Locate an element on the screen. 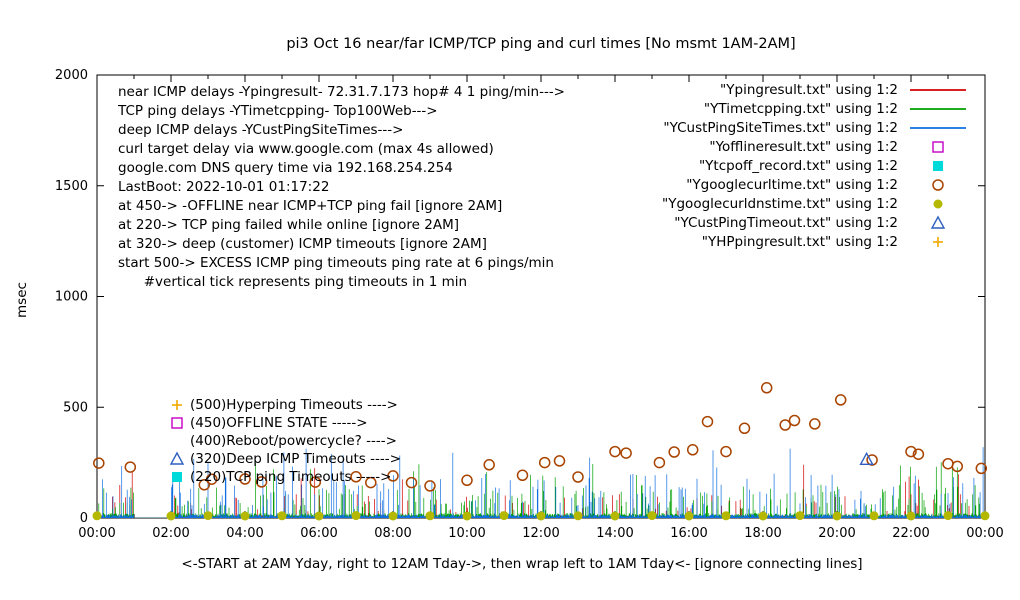 The height and width of the screenshot is (600, 1020). x-tick-label: 06:00 is located at coordinates (318, 533).